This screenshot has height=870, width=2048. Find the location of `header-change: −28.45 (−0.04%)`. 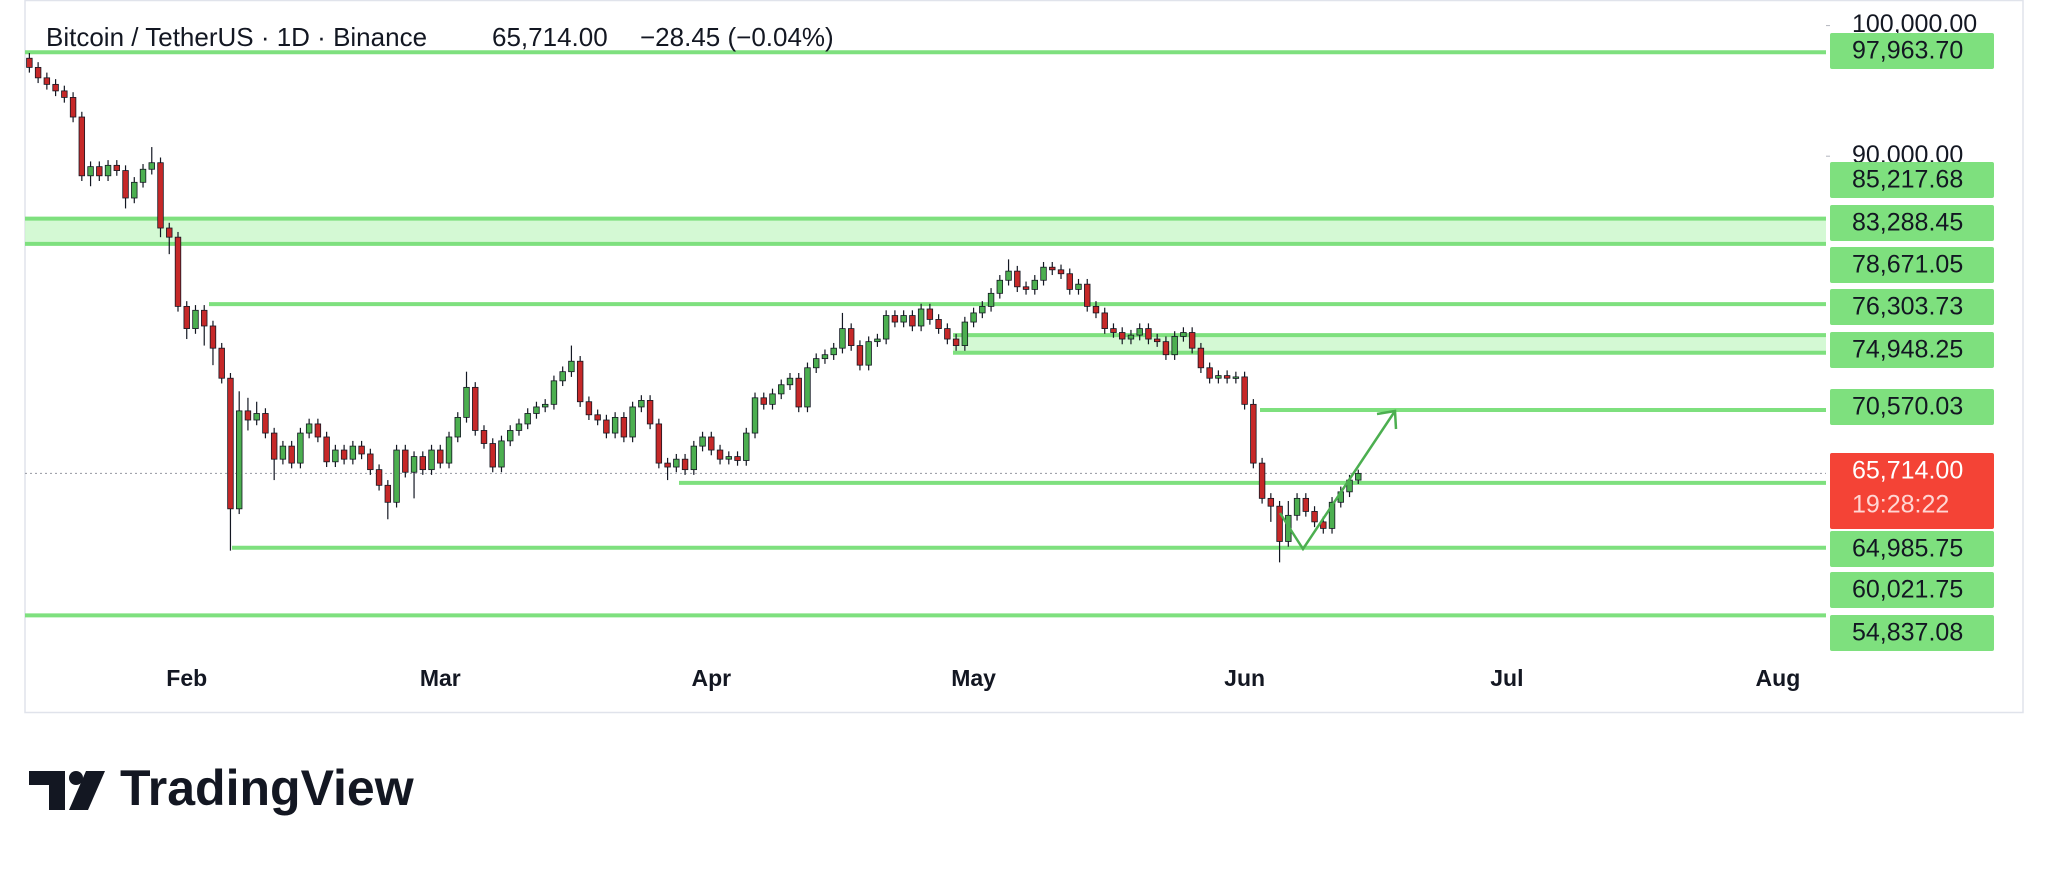

header-change: −28.45 (−0.04%) is located at coordinates (737, 37).